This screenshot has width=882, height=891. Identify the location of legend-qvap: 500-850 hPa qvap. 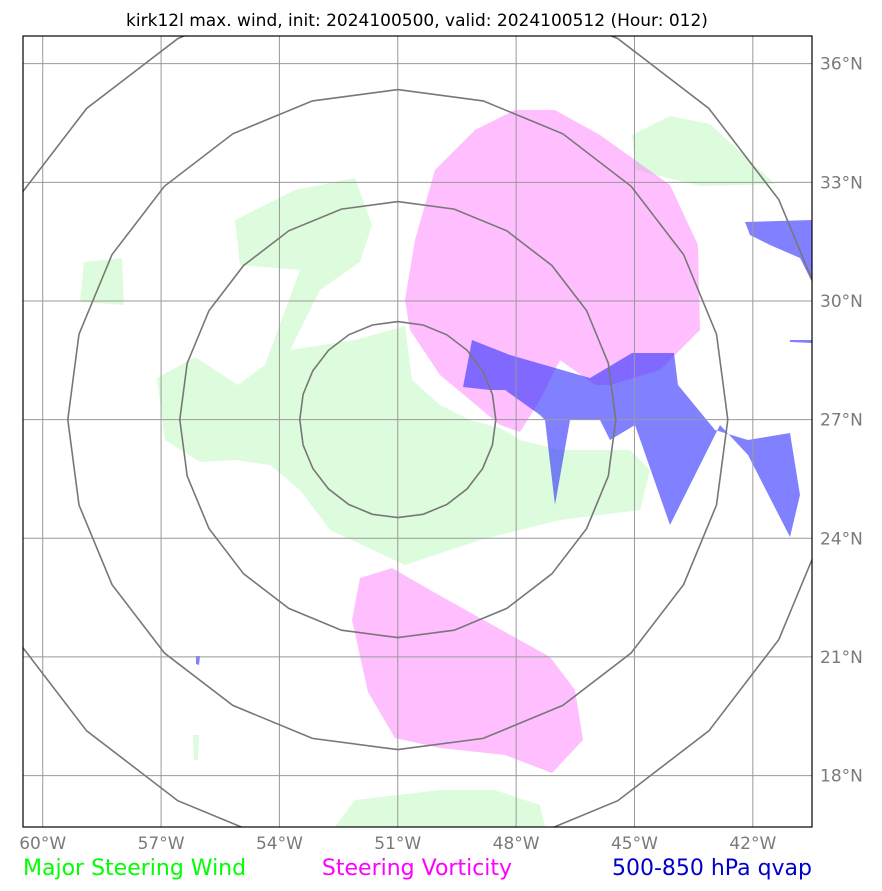
(712, 868).